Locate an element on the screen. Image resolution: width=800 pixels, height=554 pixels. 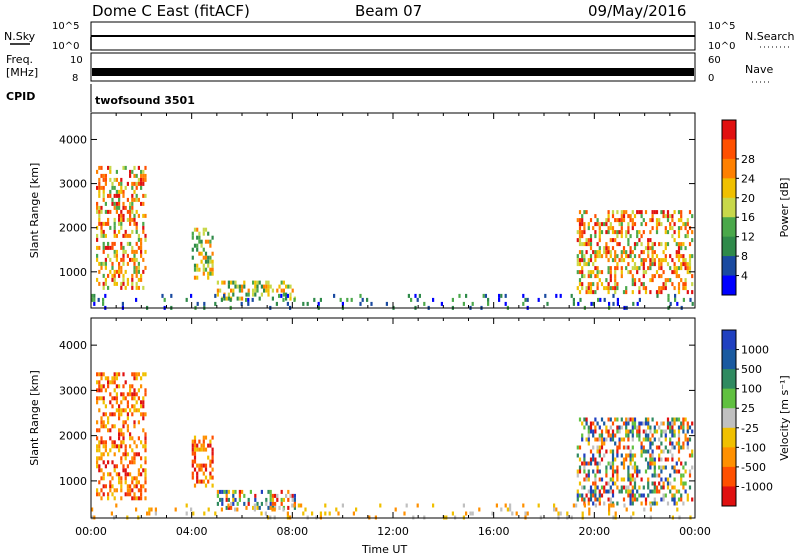
colorbar-frame is located at coordinates (729, 418).